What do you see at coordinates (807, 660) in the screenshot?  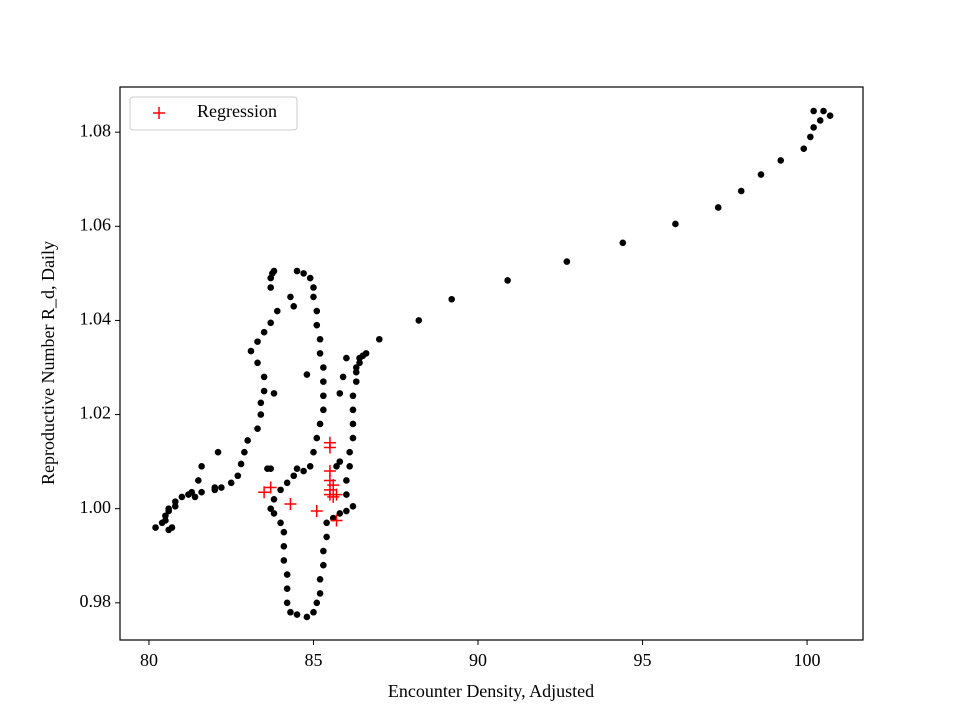 I see `x-tick-label: 100` at bounding box center [807, 660].